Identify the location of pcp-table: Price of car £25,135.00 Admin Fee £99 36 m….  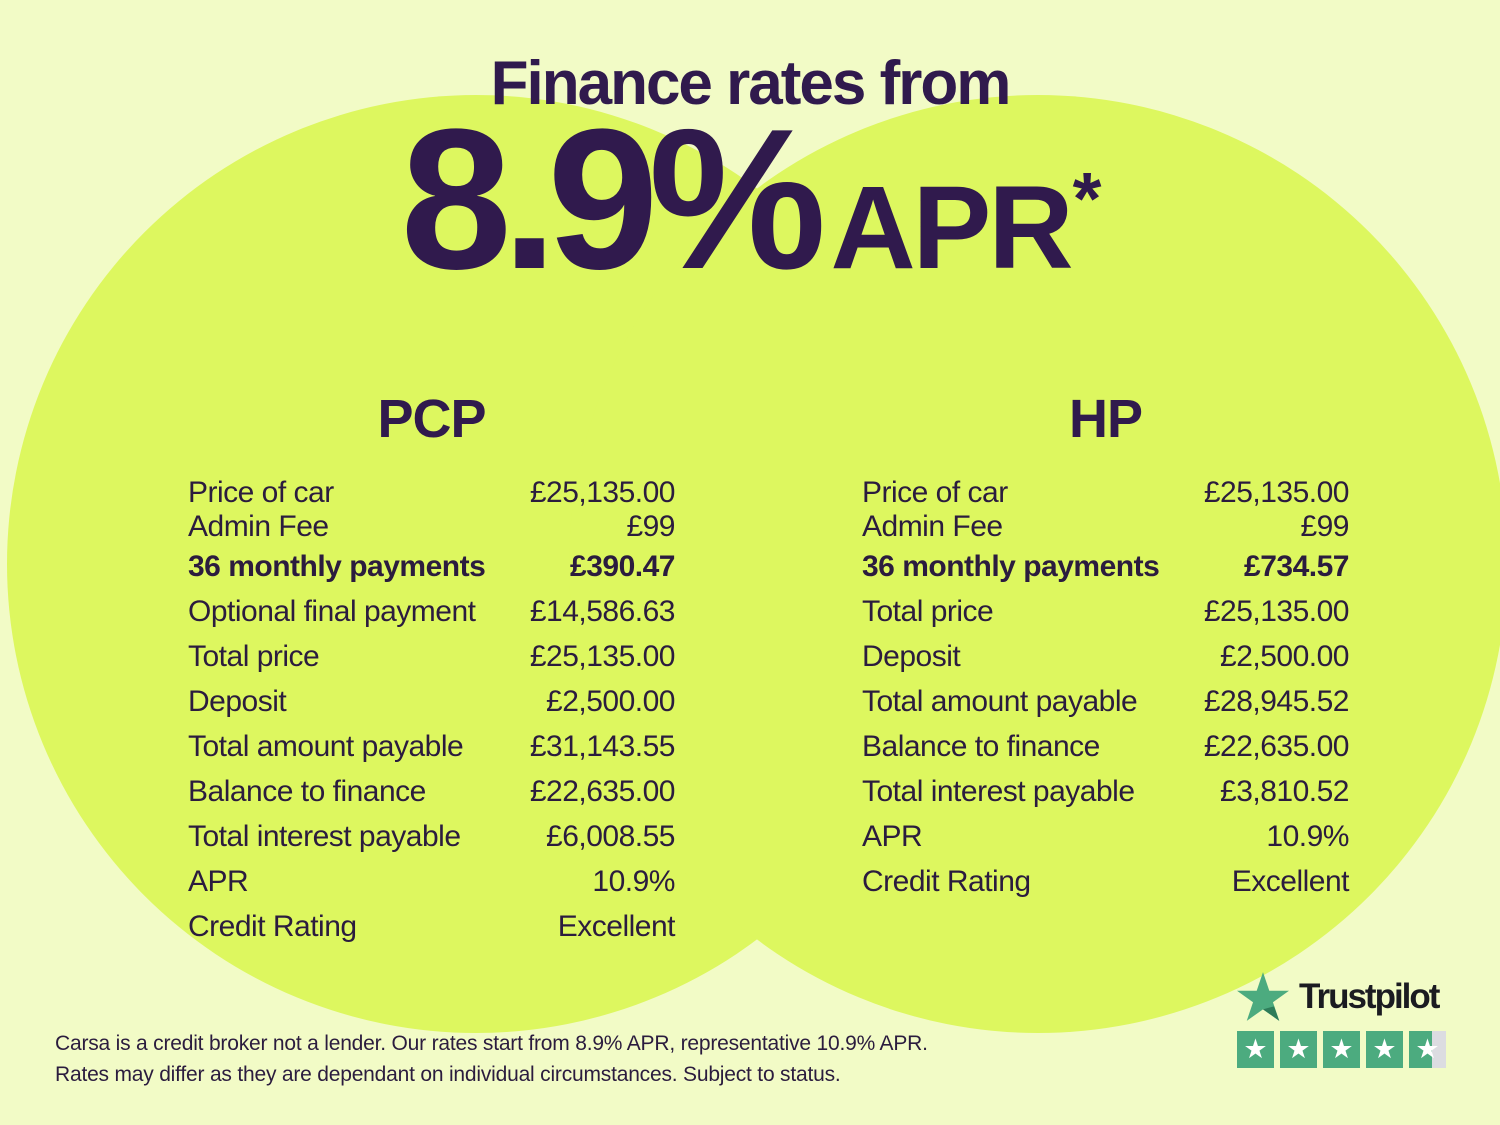
(432, 712).